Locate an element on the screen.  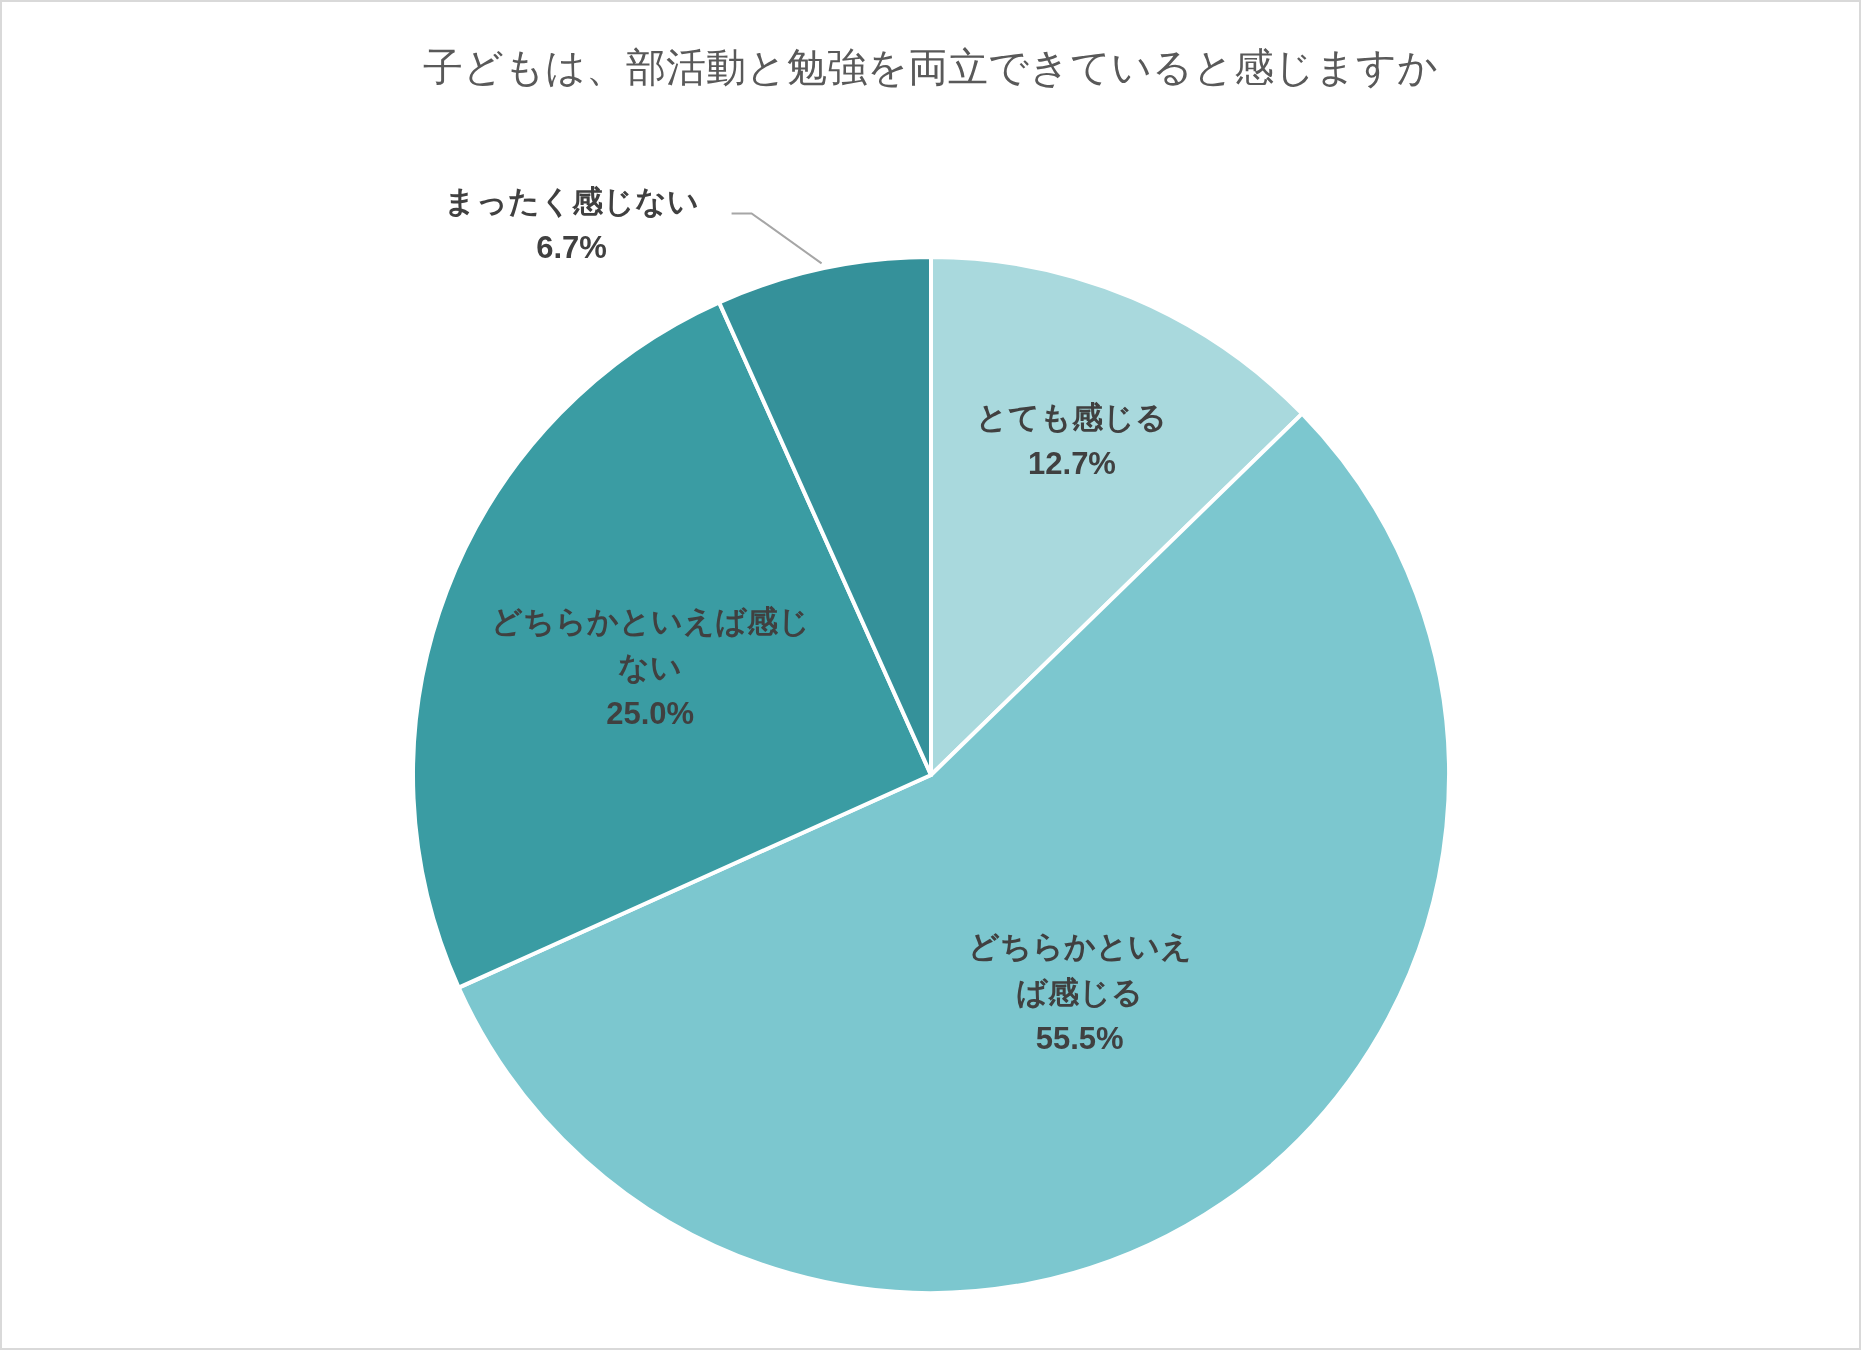
slice-label: どちらかといえば感じない is located at coordinates (650, 645).